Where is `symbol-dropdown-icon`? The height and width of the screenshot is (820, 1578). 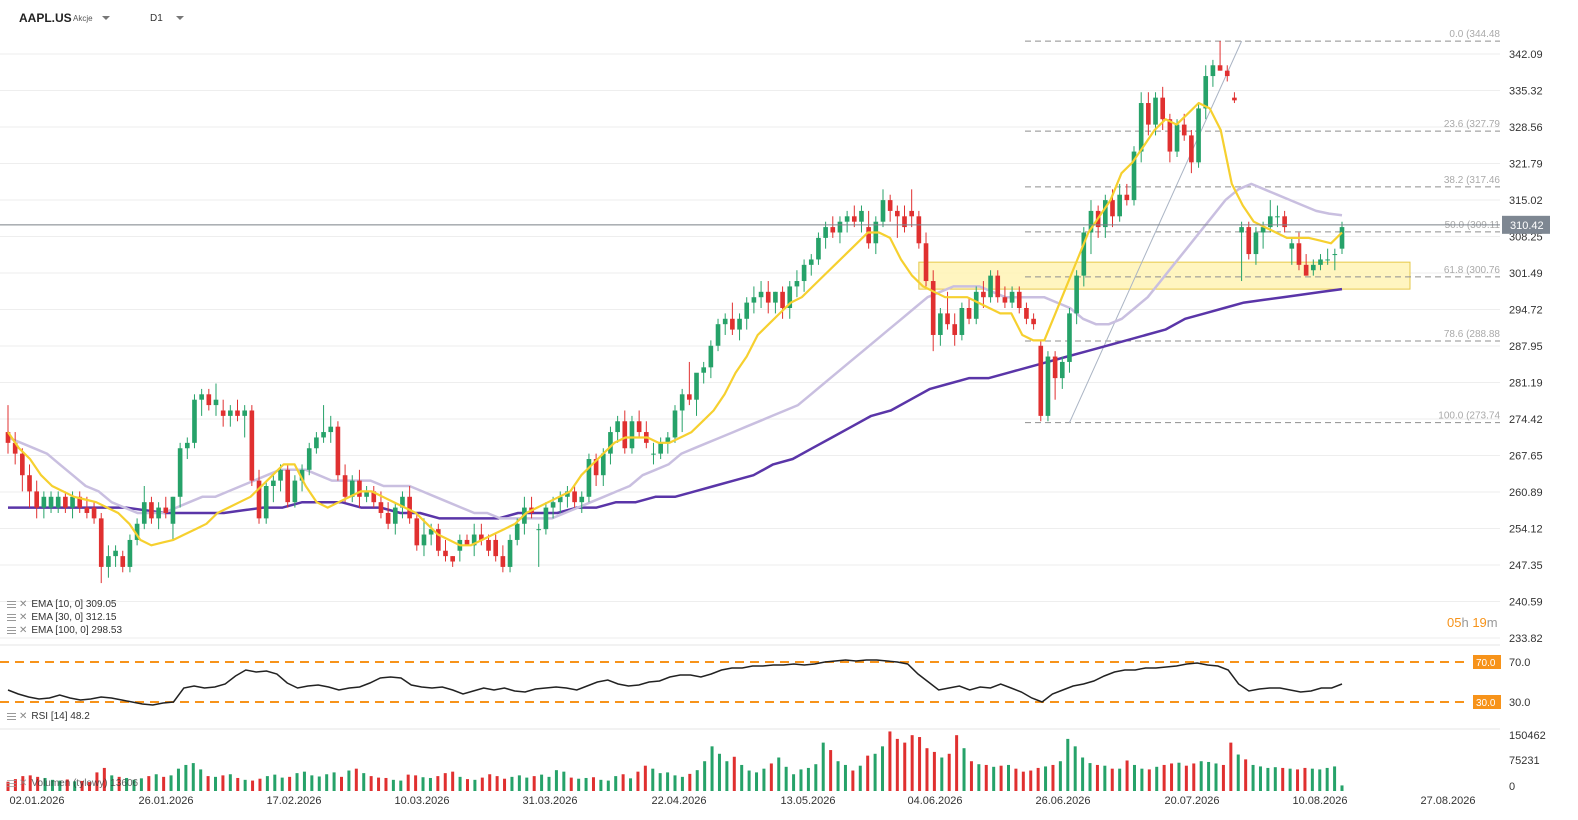 symbol-dropdown-icon is located at coordinates (106, 18).